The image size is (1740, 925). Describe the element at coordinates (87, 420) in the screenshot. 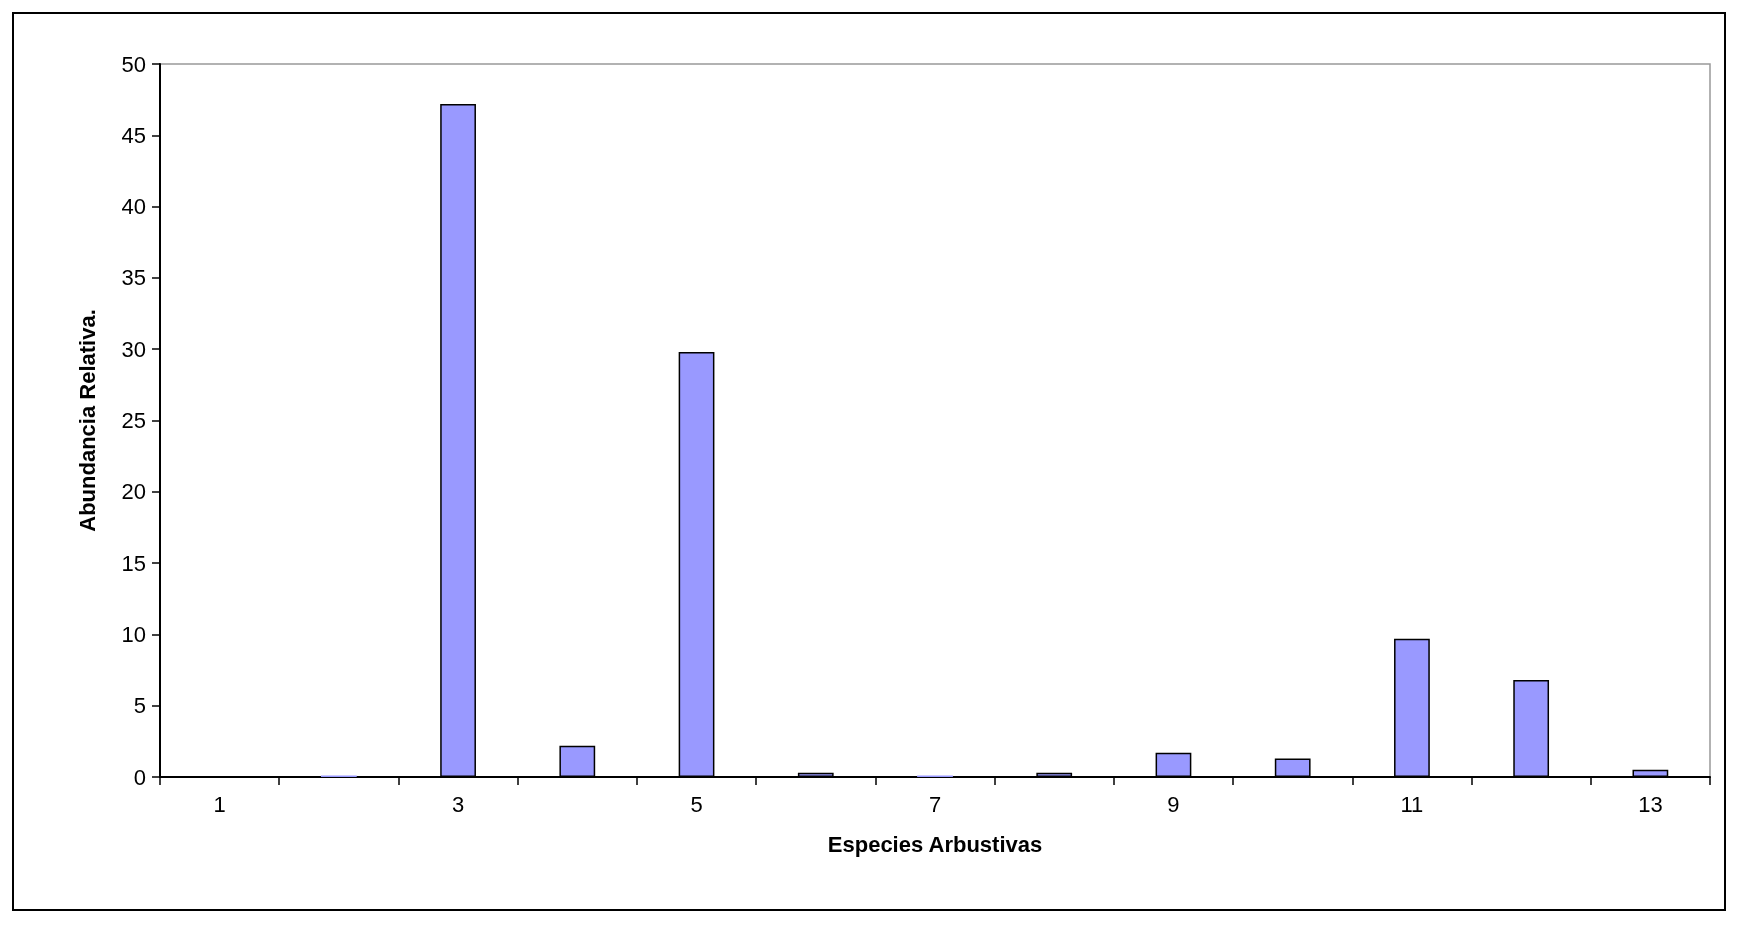

I see `y-axis-title: Abundancia Relativa.` at that location.